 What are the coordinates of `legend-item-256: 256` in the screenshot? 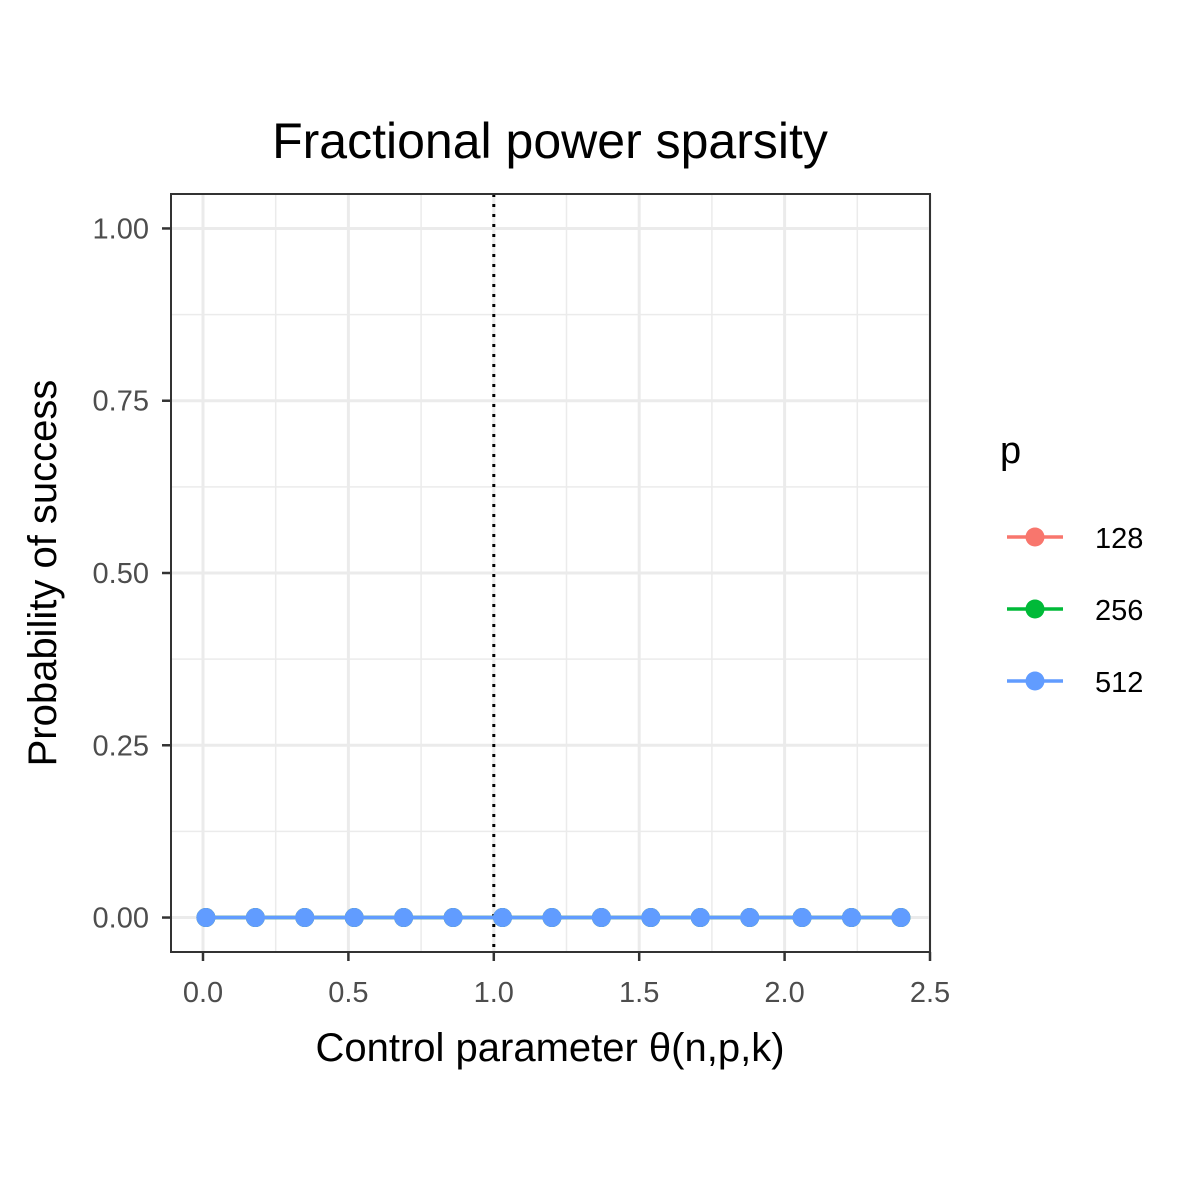 It's located at (1075, 611).